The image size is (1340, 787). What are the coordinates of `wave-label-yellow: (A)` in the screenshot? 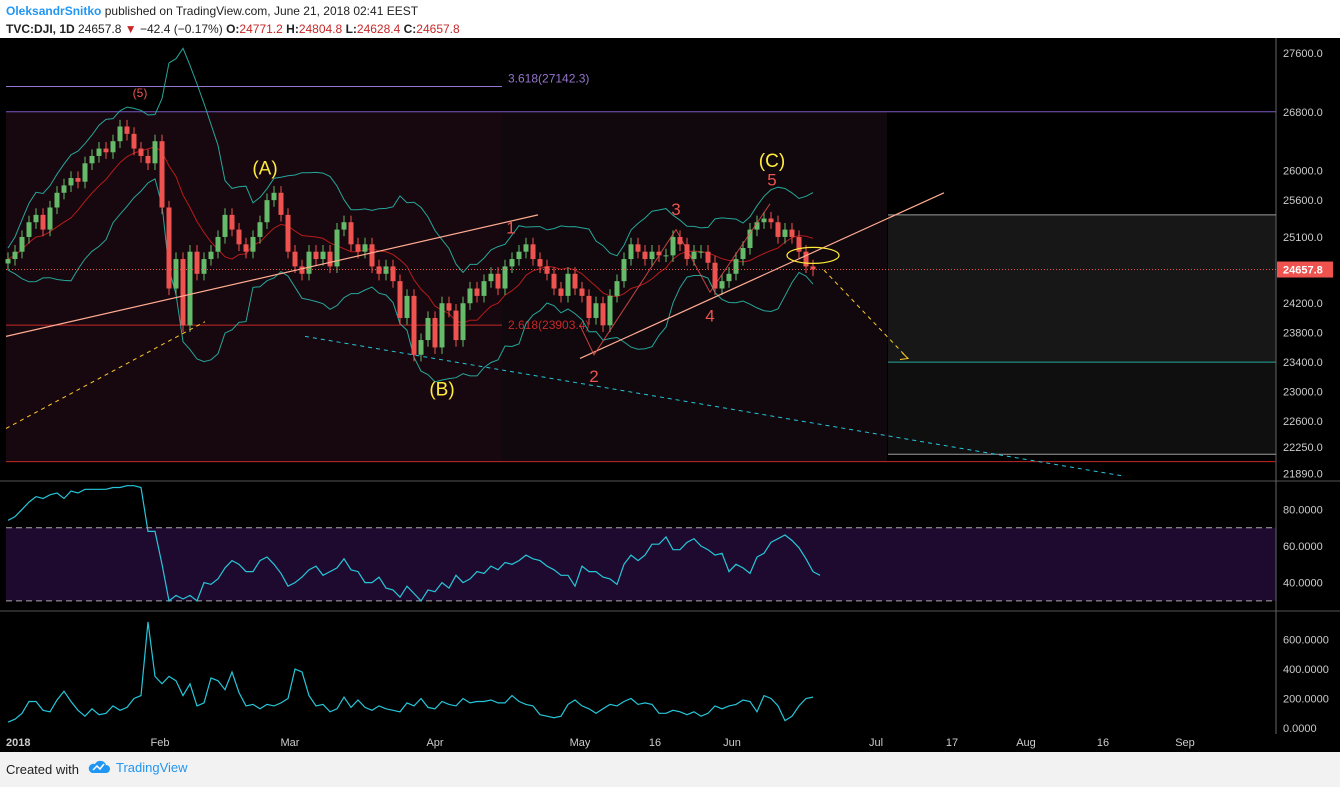 It's located at (264, 168).